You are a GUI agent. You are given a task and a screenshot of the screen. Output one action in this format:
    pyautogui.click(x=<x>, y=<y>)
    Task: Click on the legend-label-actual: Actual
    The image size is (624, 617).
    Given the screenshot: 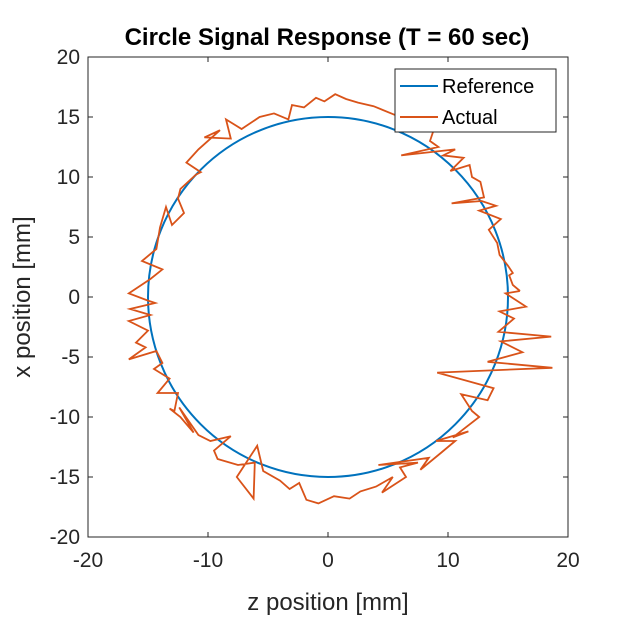 What is the action you would take?
    pyautogui.click(x=470, y=118)
    